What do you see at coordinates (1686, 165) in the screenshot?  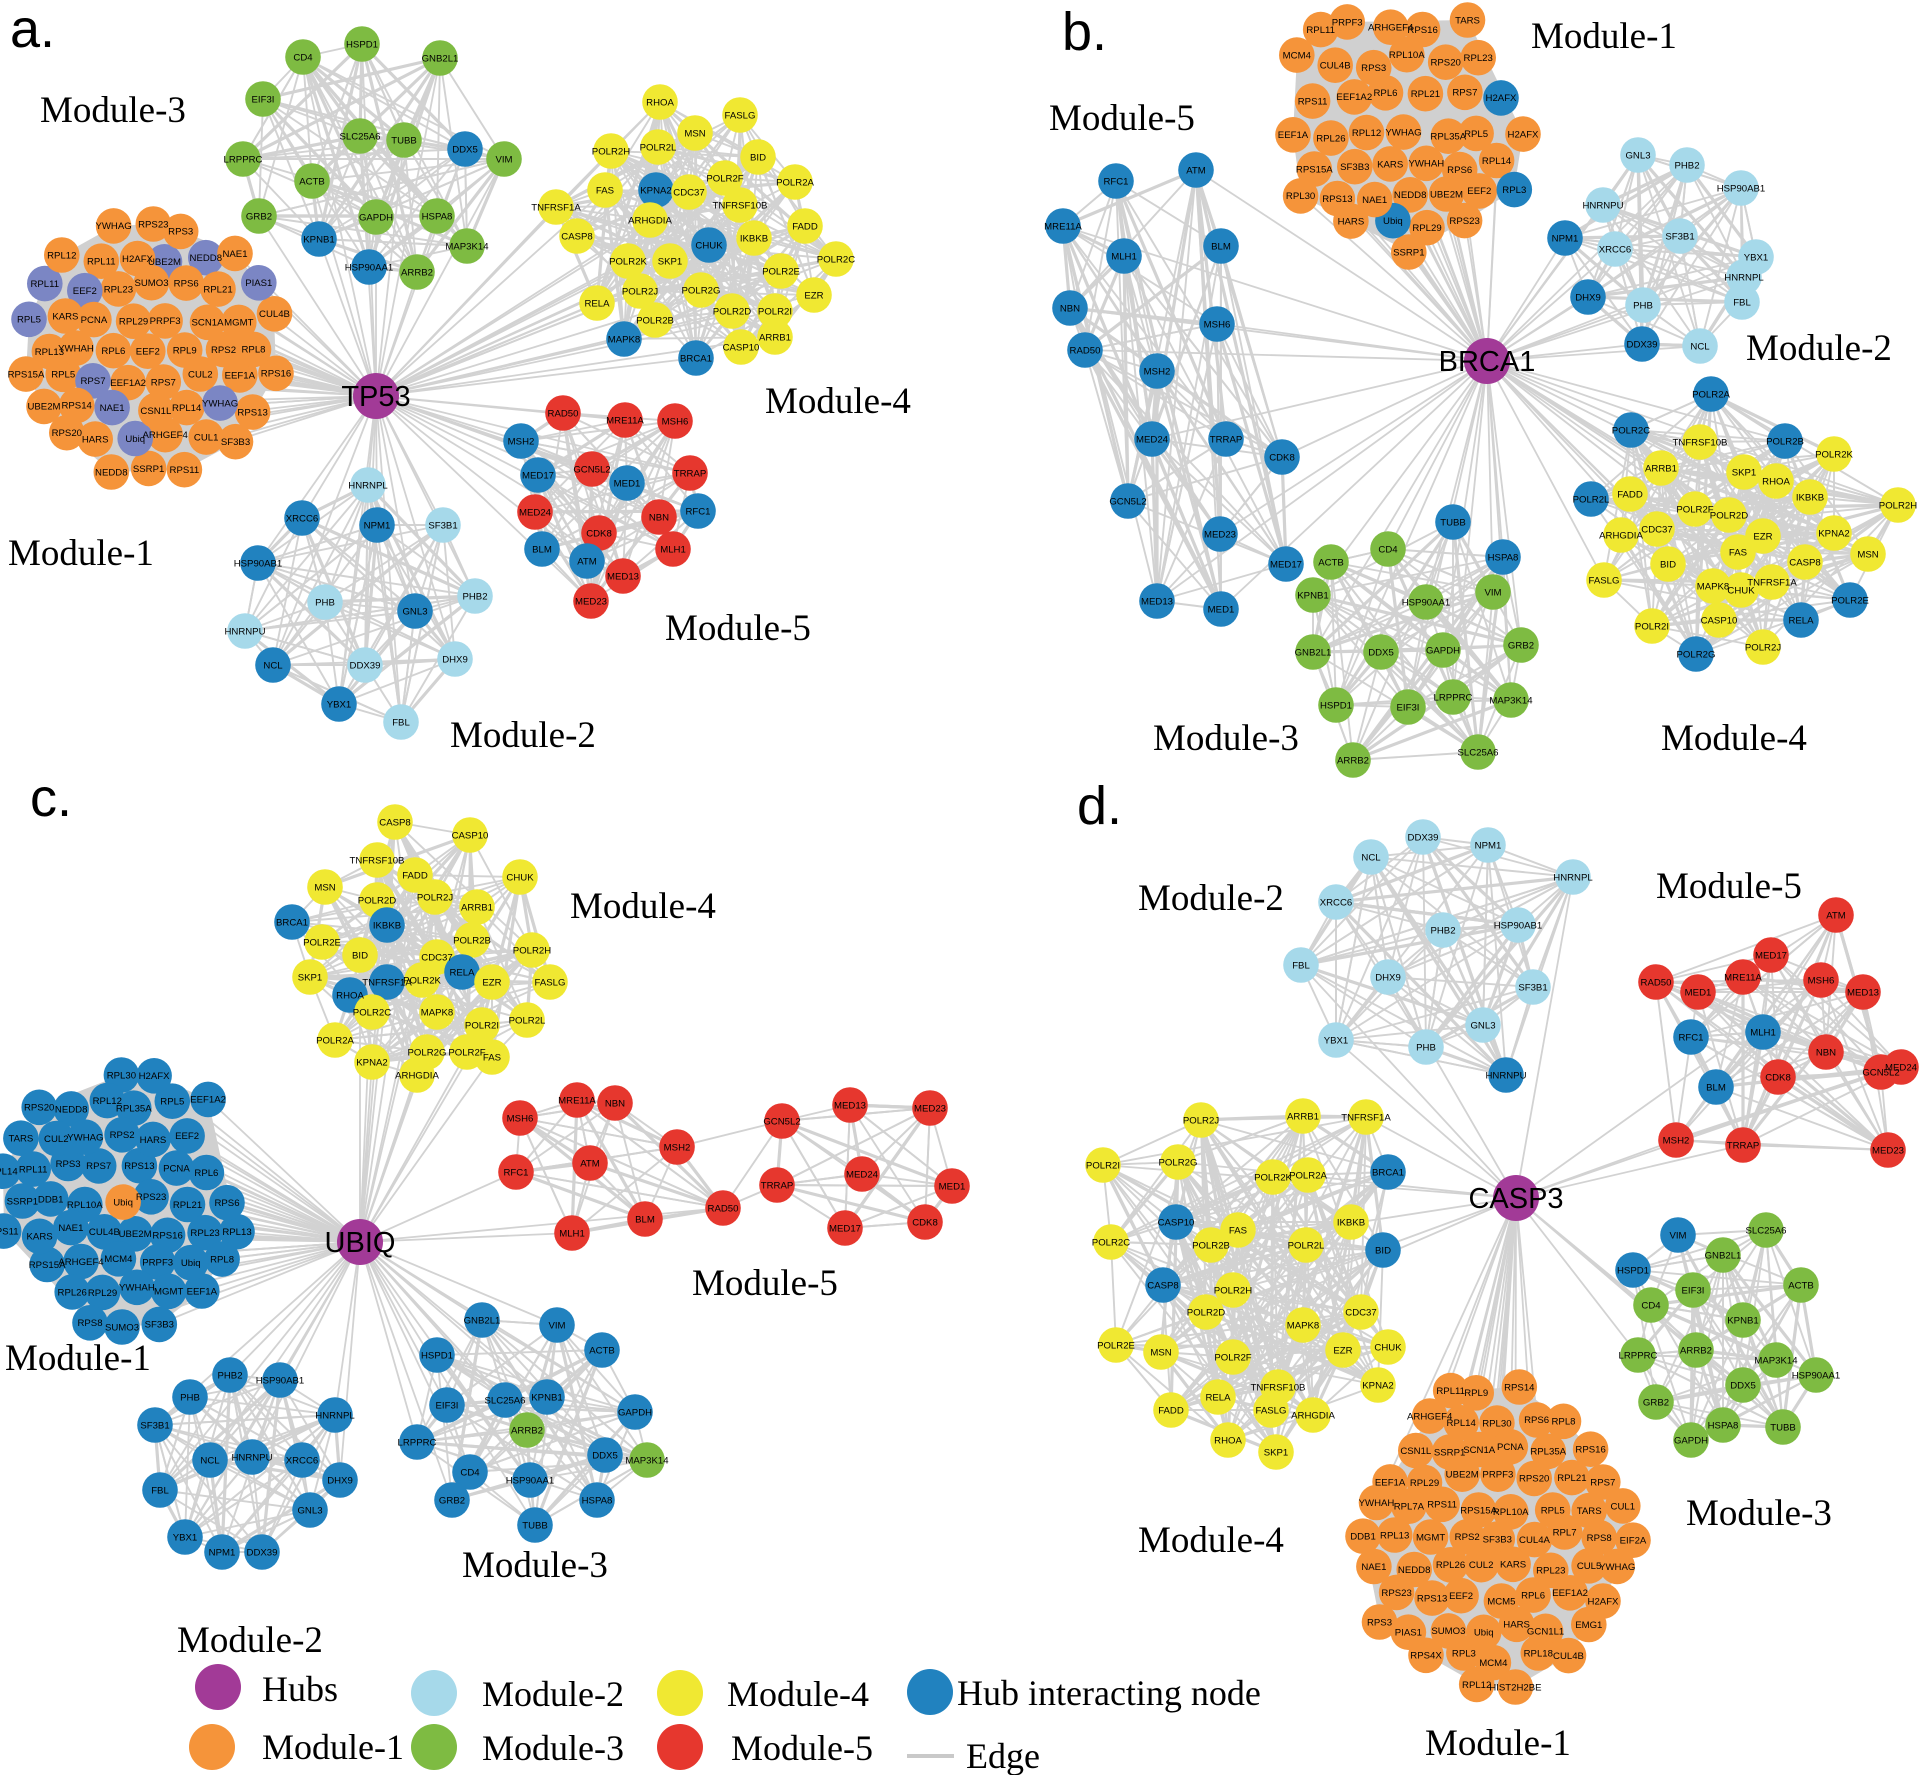 I see `svg-text: PHB2` at bounding box center [1686, 165].